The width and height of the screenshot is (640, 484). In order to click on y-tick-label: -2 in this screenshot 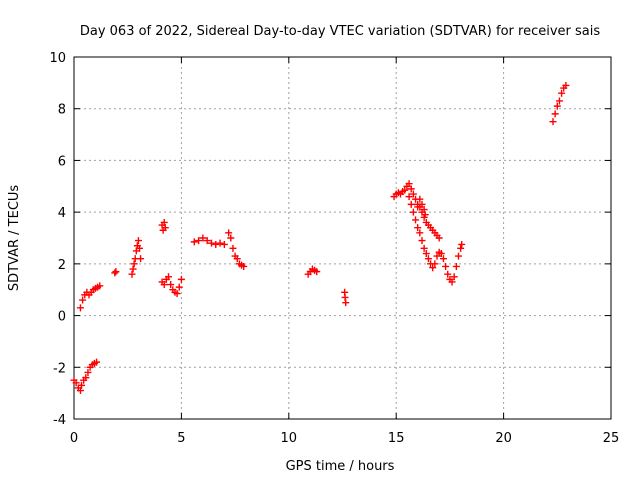, I will do `click(59, 368)`.